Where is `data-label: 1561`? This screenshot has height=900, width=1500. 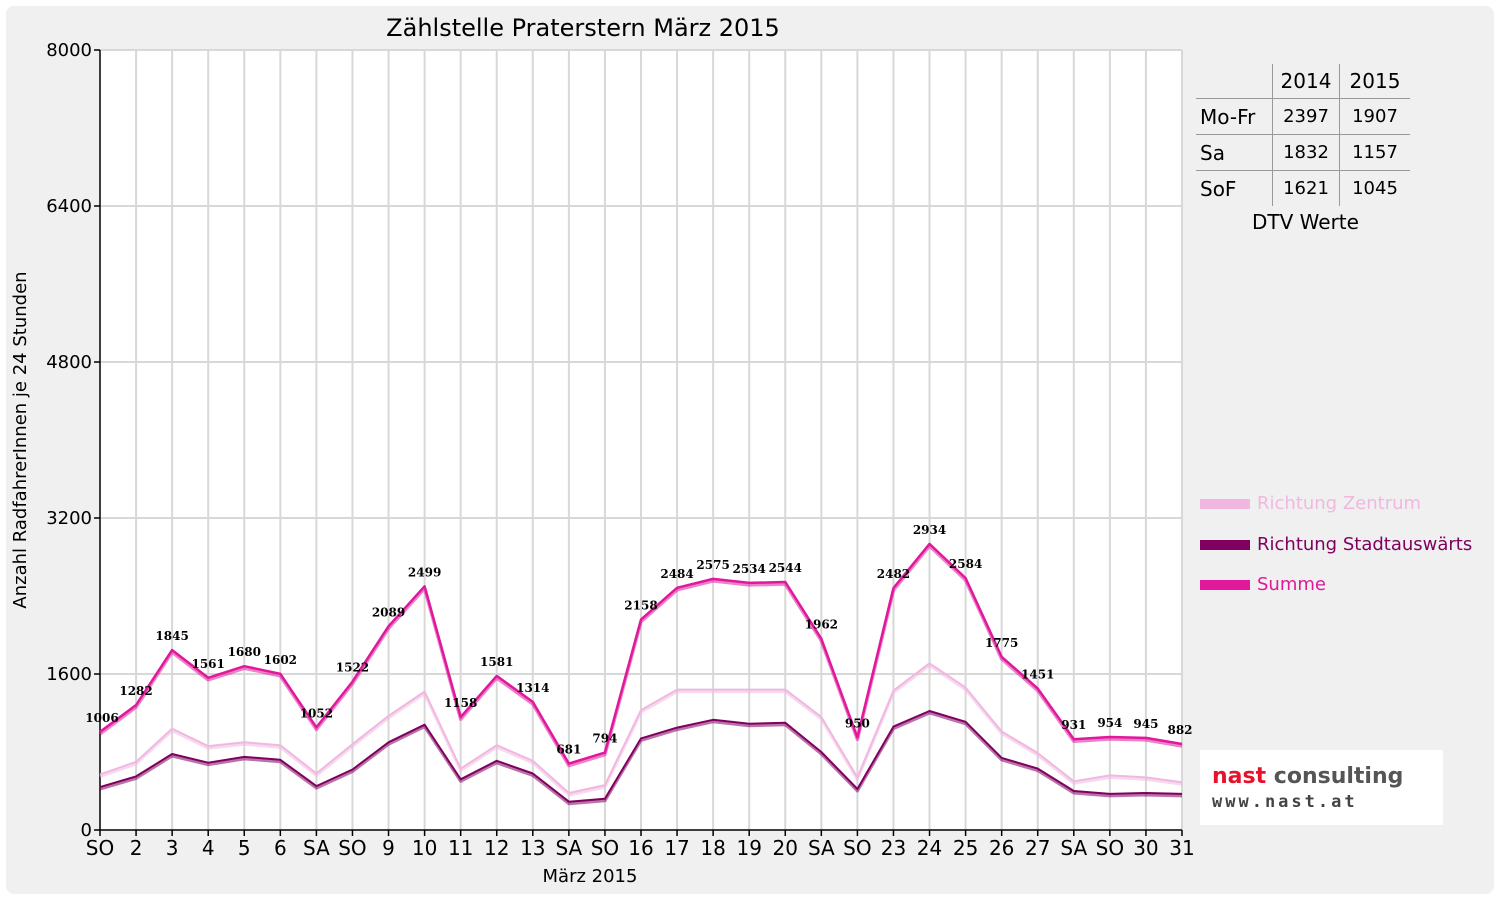 data-label: 1561 is located at coordinates (207, 664).